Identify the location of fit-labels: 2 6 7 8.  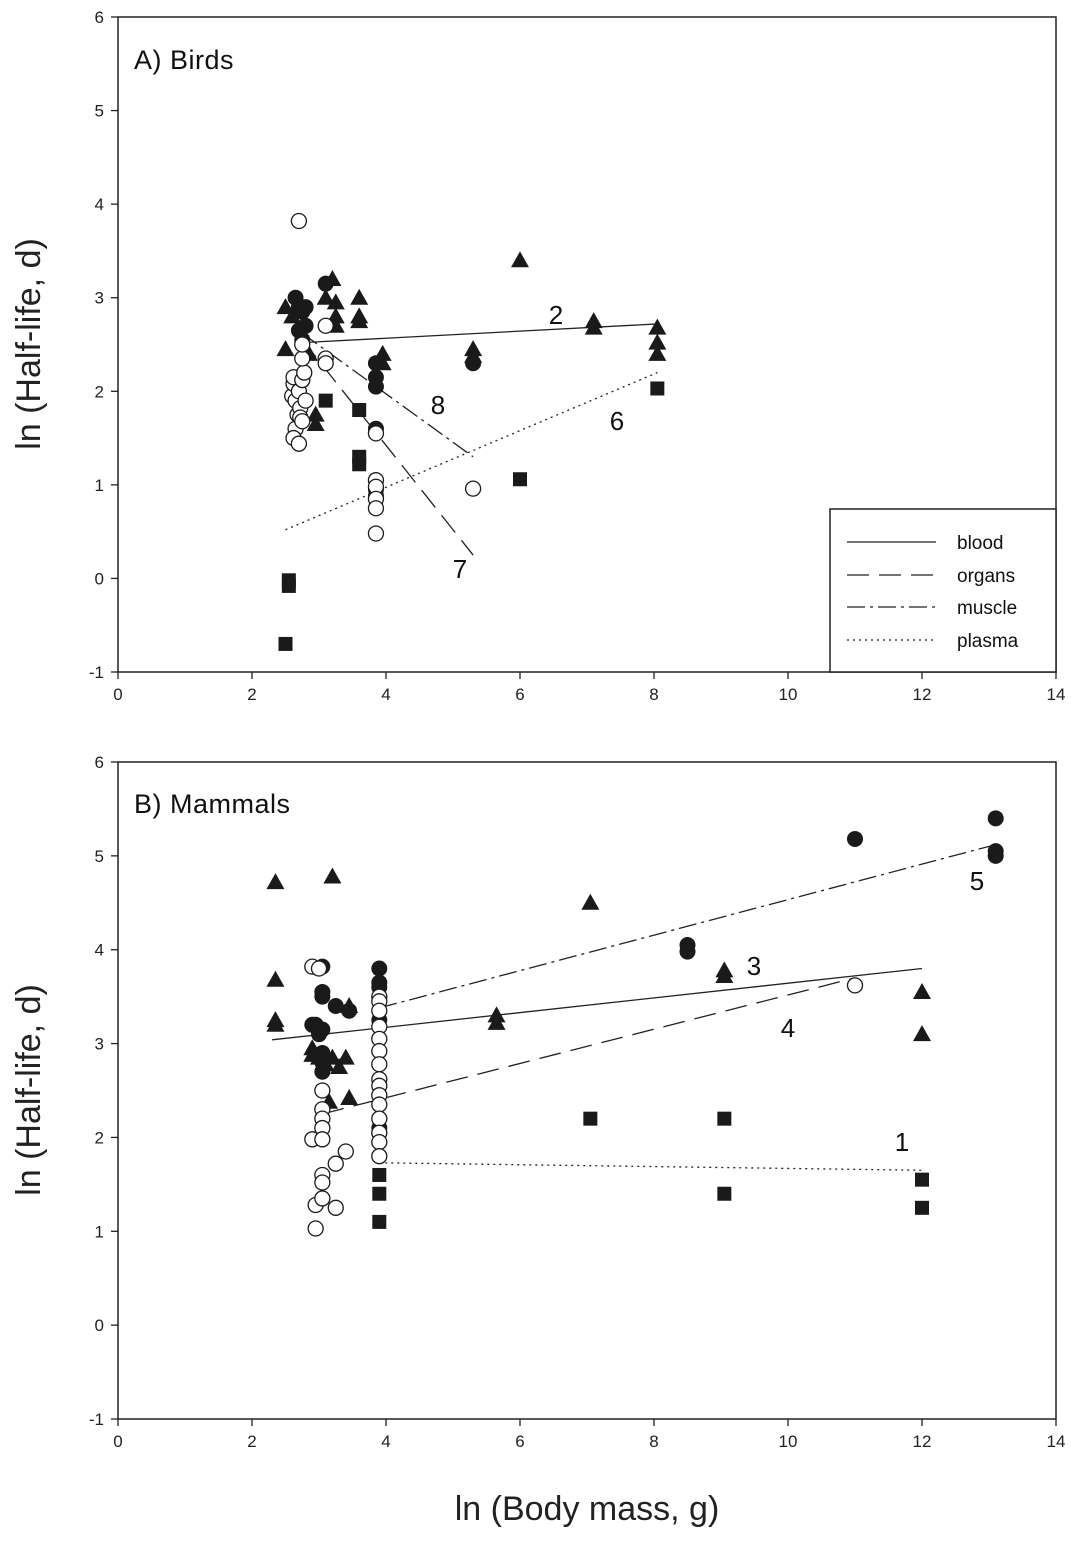
(527, 442).